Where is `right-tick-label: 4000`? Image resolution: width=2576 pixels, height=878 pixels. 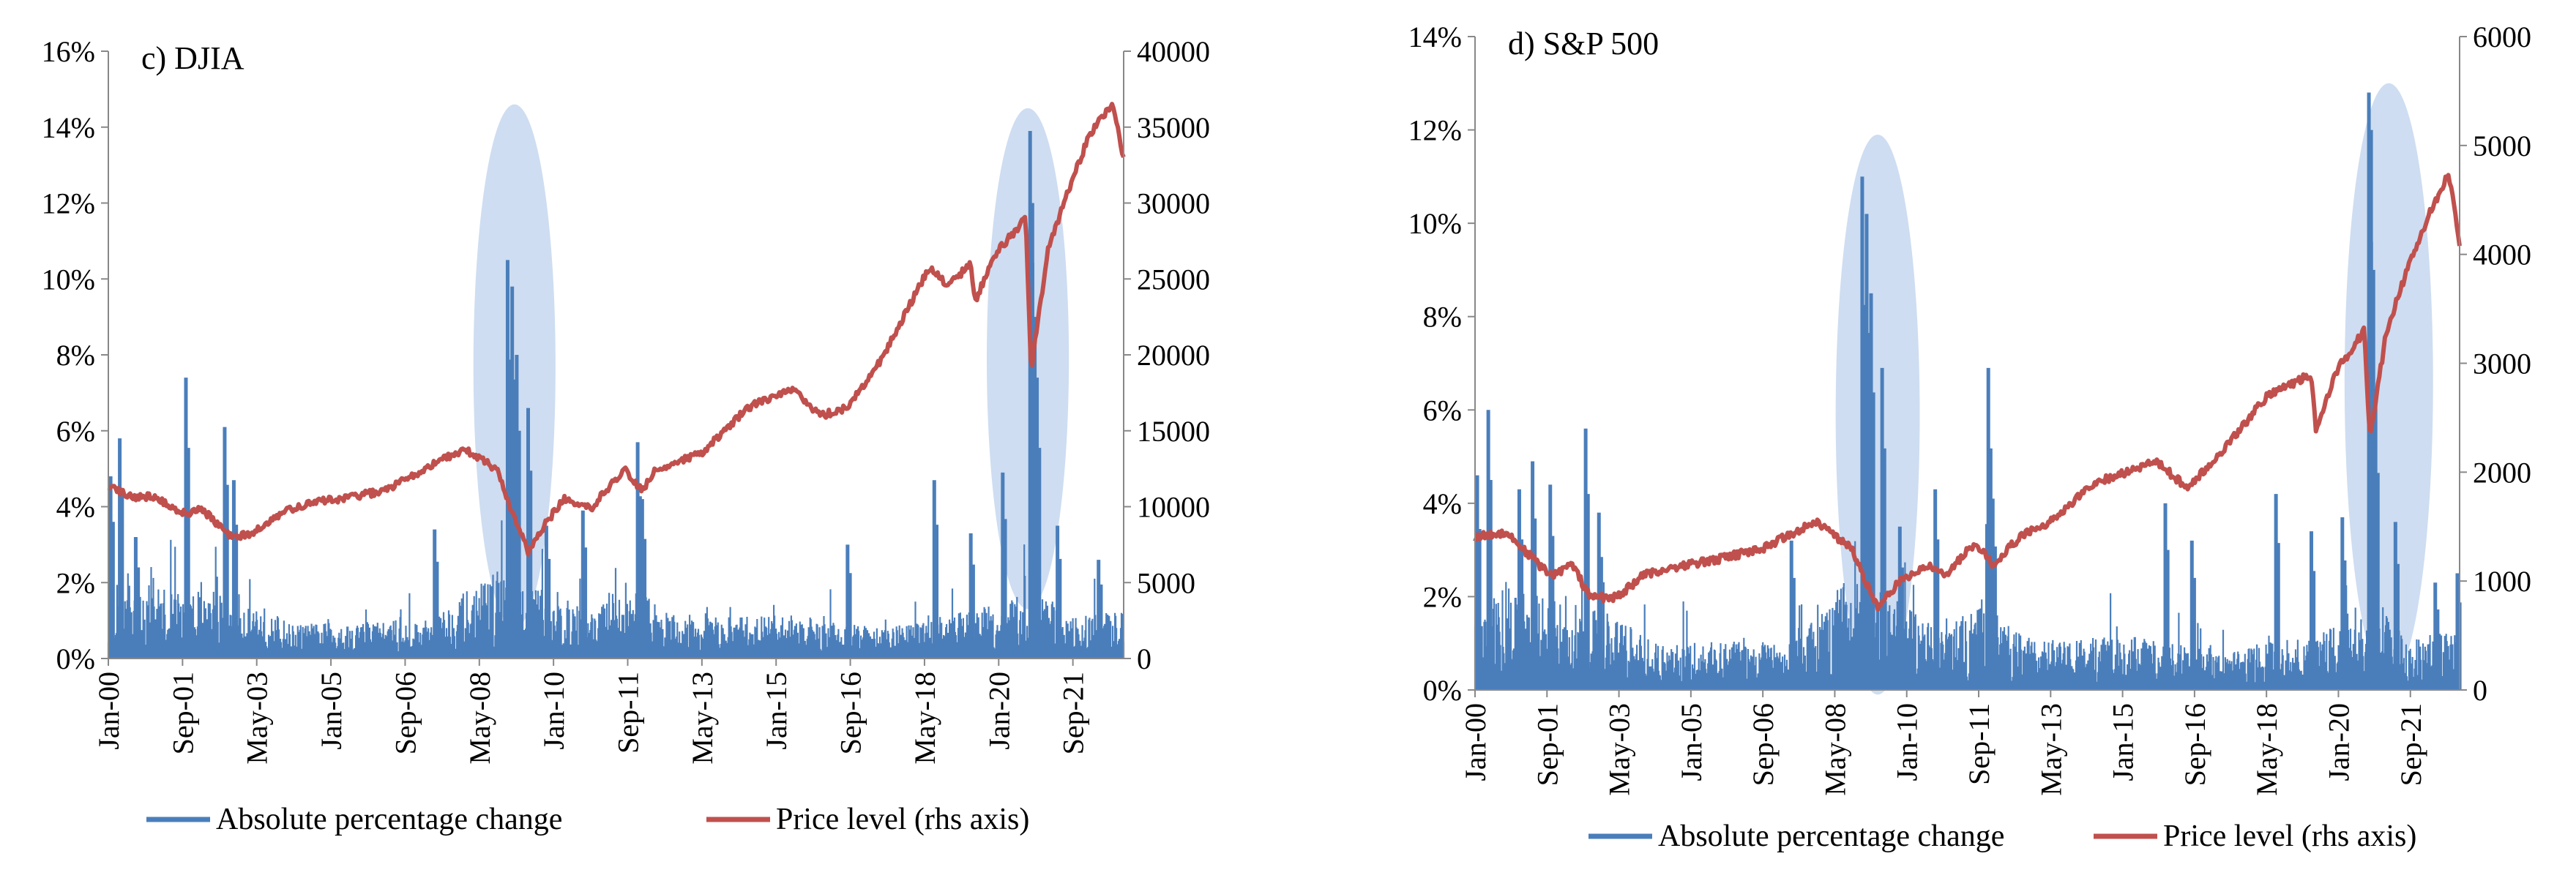
right-tick-label: 4000 is located at coordinates (2502, 255).